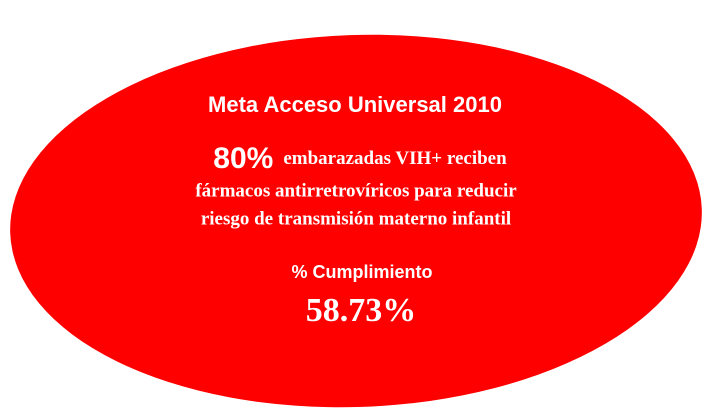 This screenshot has width=703, height=408. I want to click on goal-line-1: 80% embarazadas VIH+ reciben, so click(360, 158).